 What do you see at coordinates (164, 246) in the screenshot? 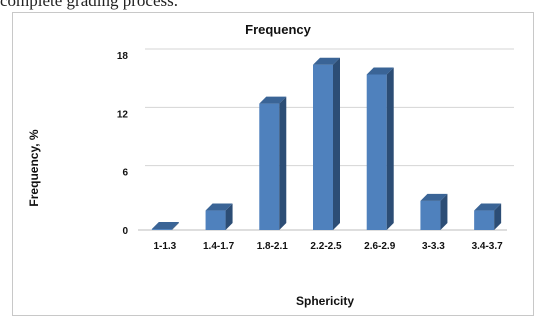
I see `x-tick-label: 1-1.3` at bounding box center [164, 246].